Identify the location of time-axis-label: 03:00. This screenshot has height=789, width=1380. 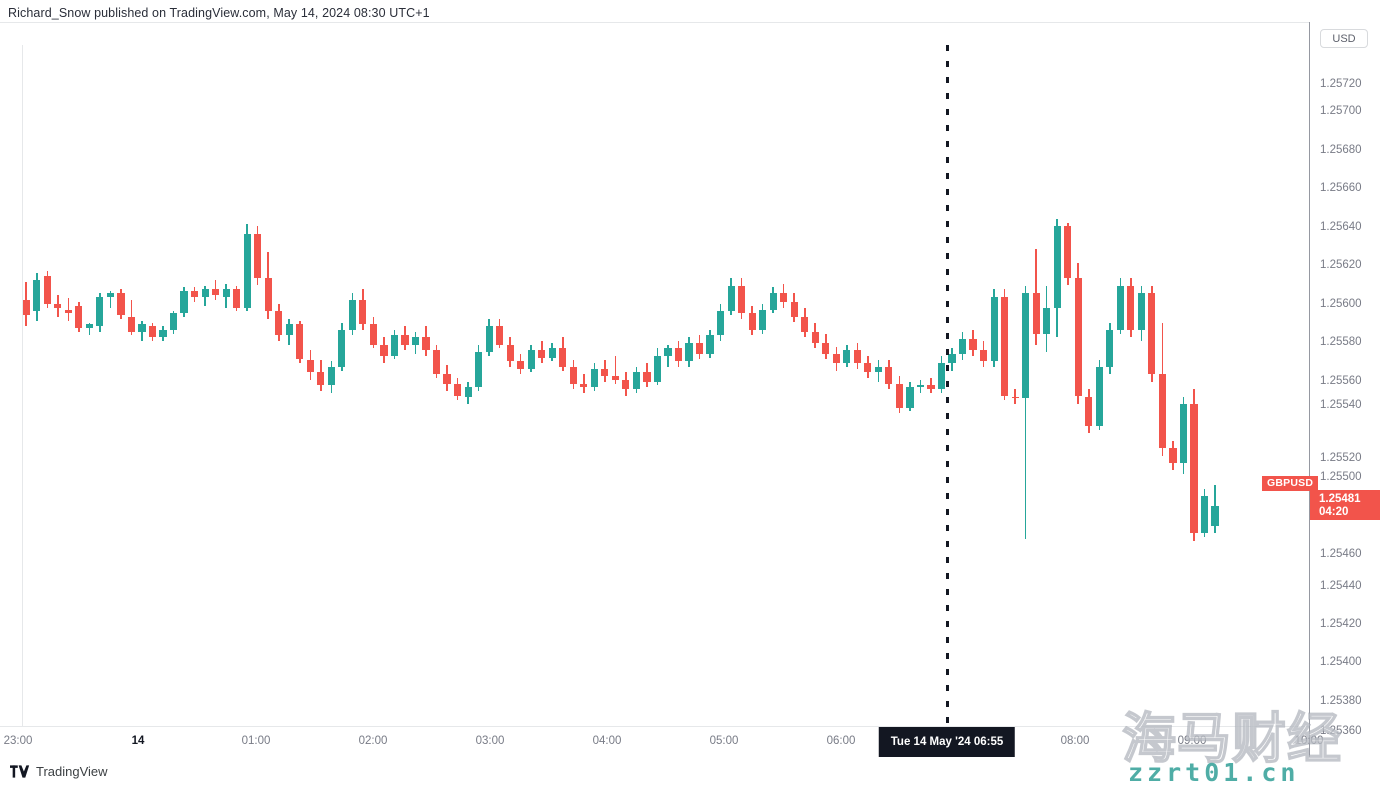
(490, 741).